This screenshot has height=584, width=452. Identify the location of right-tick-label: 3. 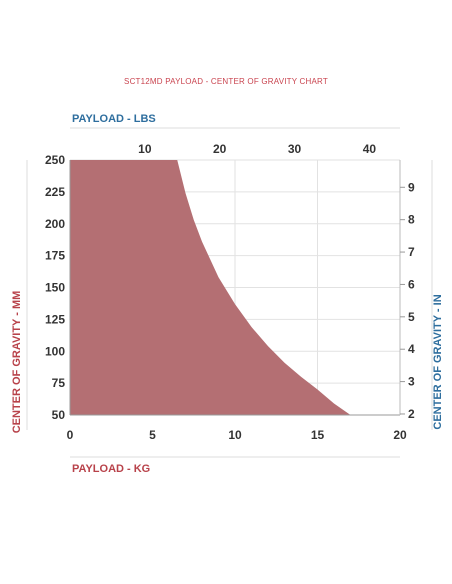
(411, 382).